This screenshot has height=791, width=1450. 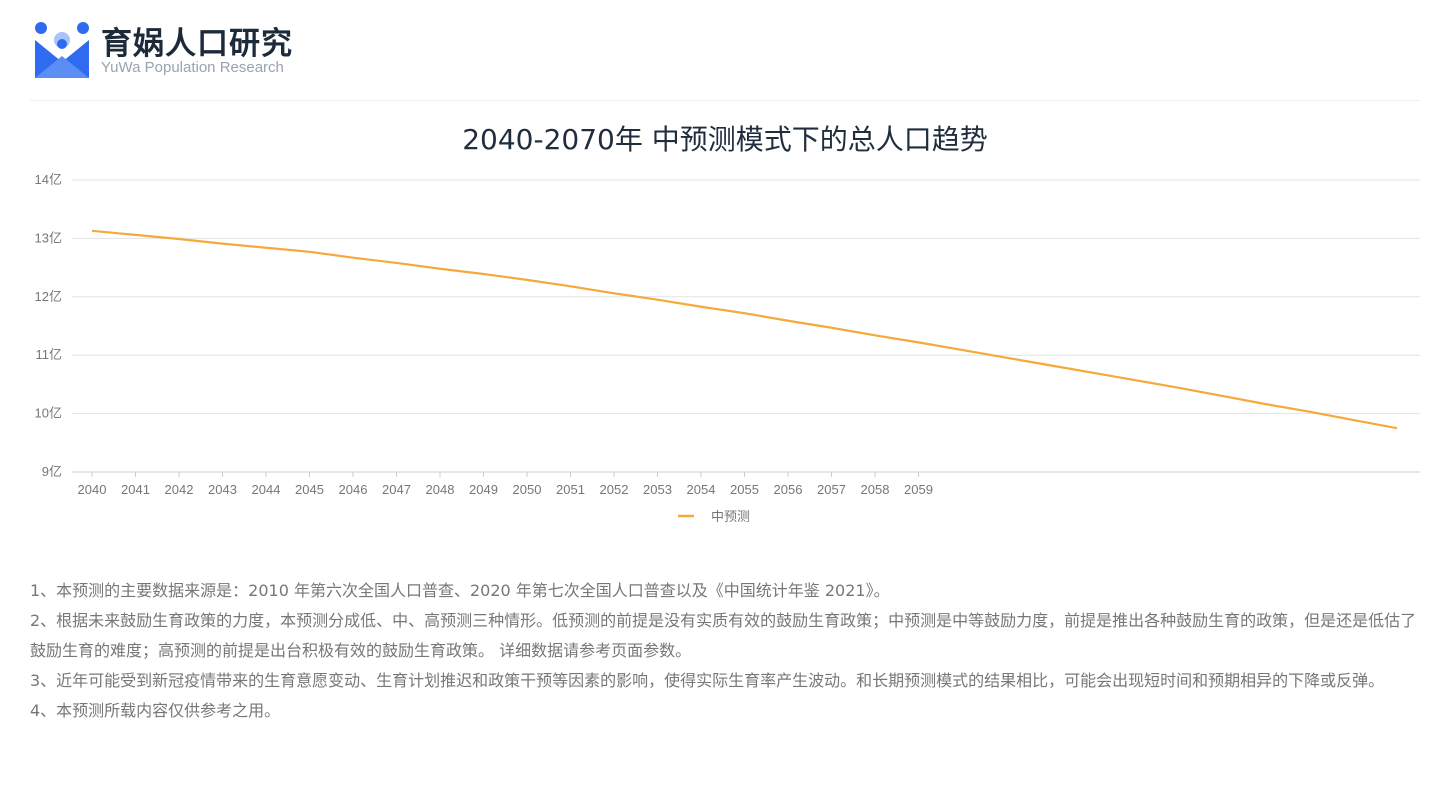 I want to click on note-4: 4、本预测所载内容仅供参考之用。, so click(x=155, y=710).